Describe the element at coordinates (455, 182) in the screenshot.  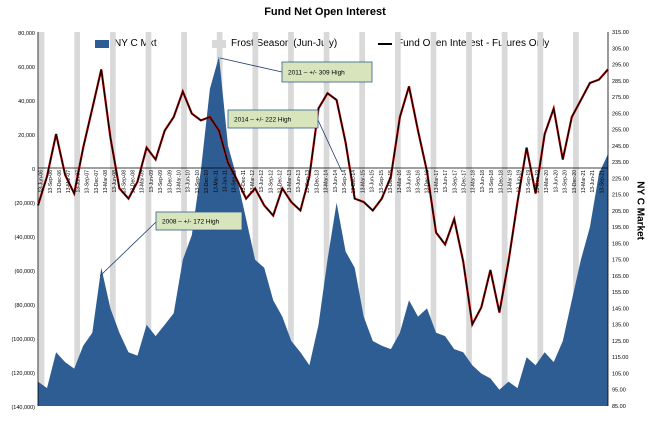
I see `x-tick-label: 13-Sep-17` at that location.